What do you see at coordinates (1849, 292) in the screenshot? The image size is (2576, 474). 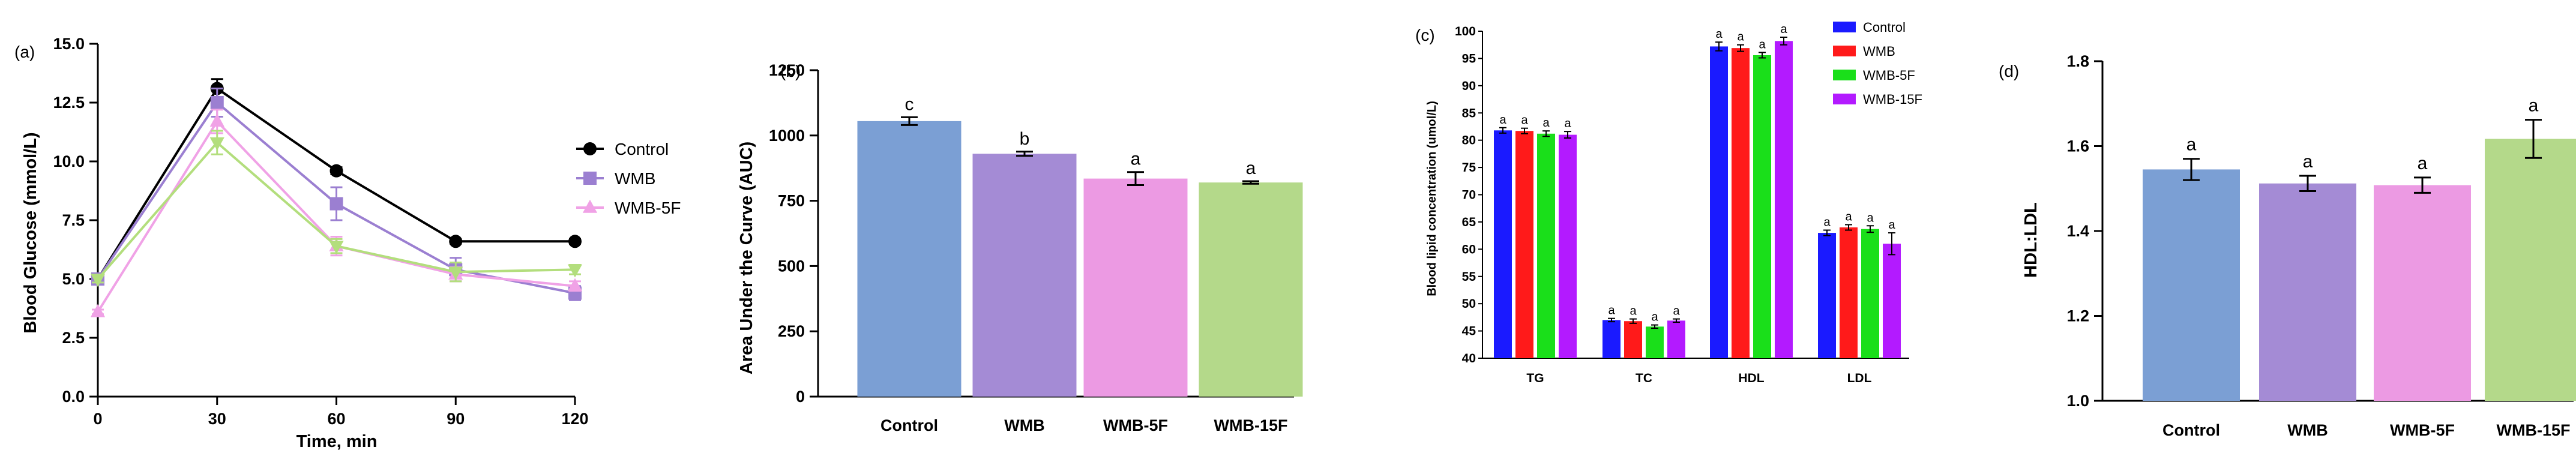 I see `bar-ldl-wmb` at bounding box center [1849, 292].